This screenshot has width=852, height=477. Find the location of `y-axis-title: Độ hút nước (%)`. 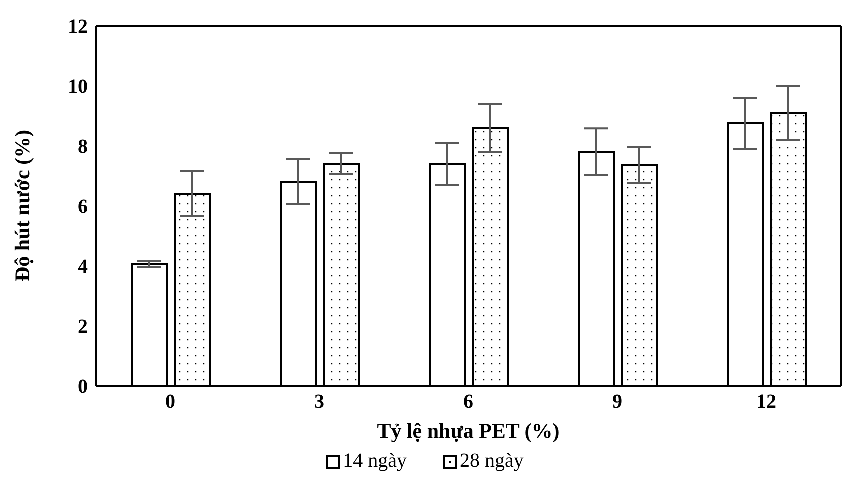

y-axis-title: Độ hút nước (%) is located at coordinates (22, 206).